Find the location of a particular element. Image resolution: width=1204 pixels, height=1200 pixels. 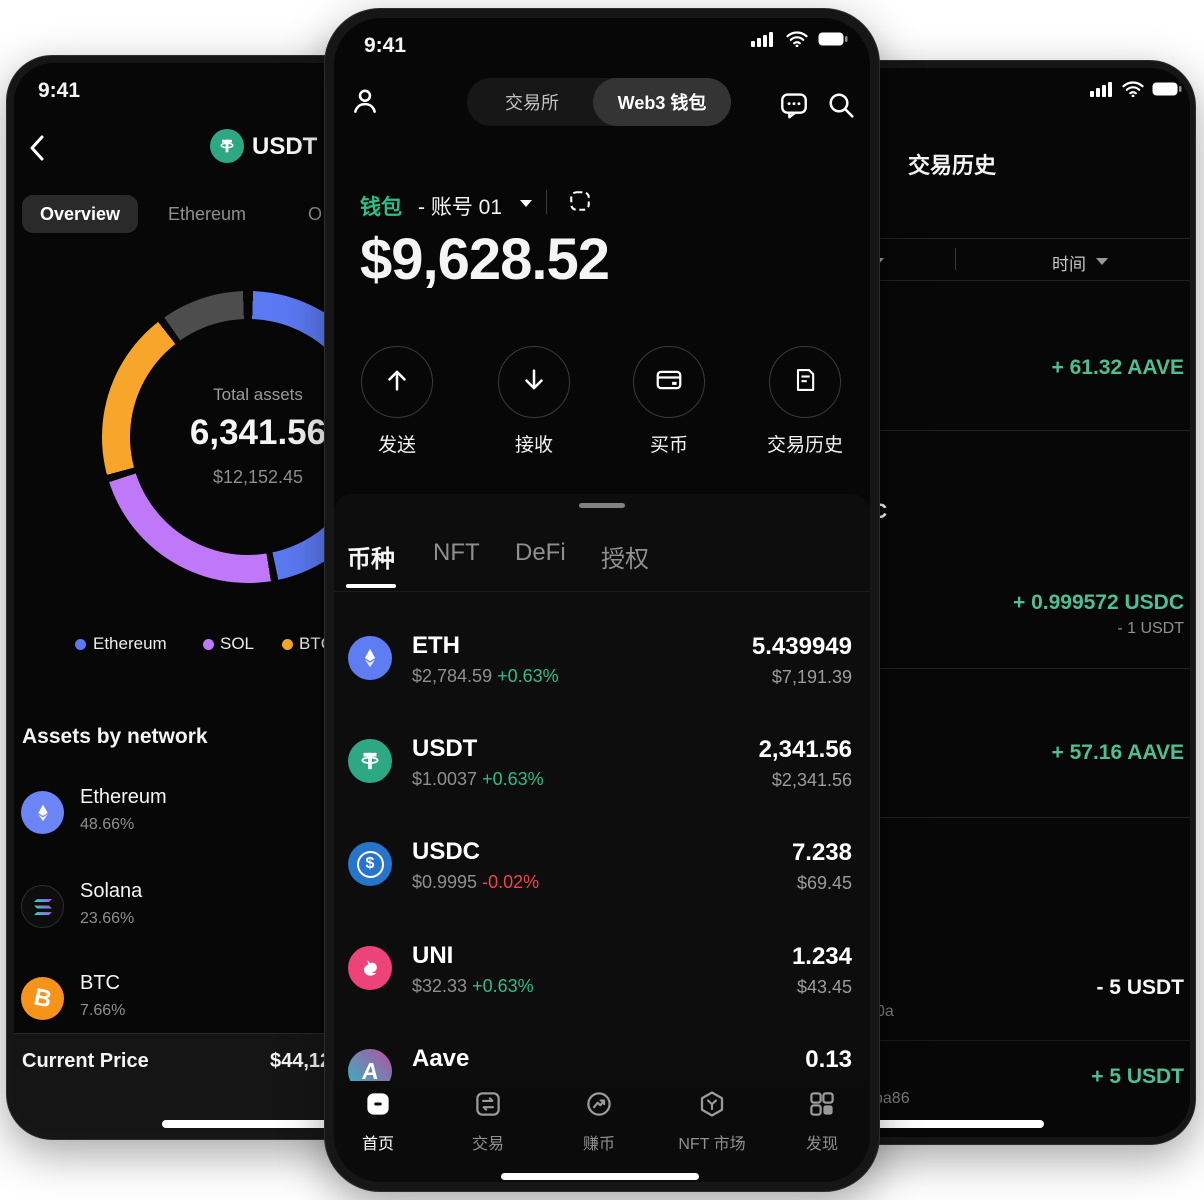

chart-center-label: Total assets is located at coordinates (258, 394).